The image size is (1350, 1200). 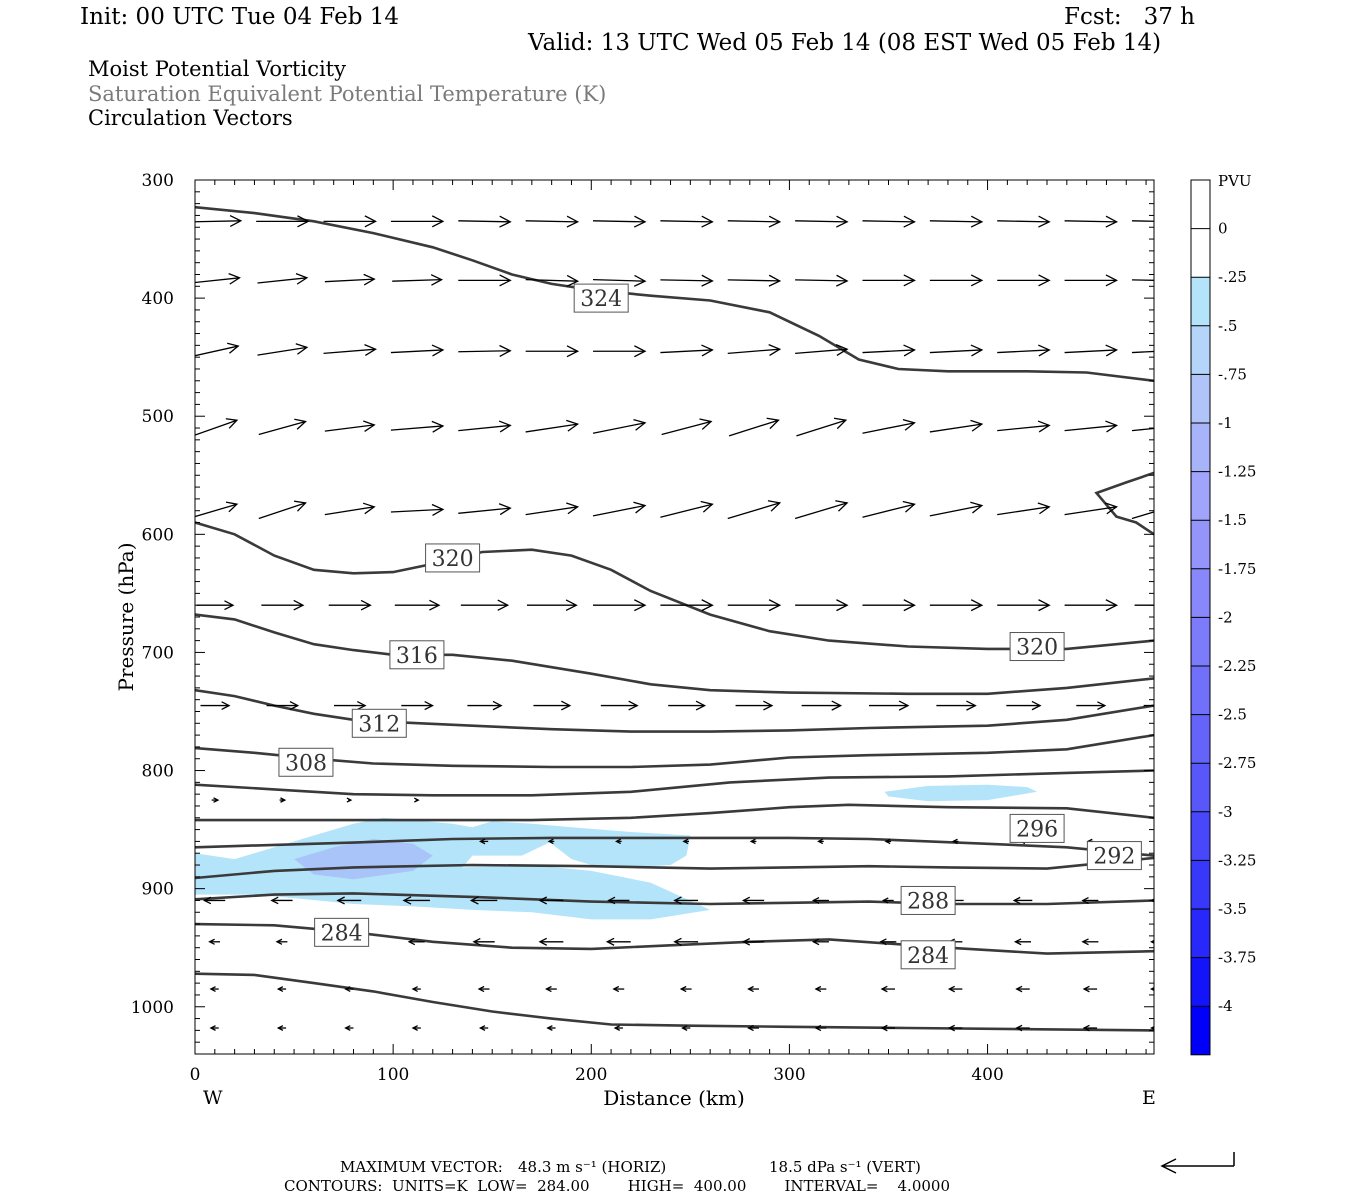 What do you see at coordinates (158, 181) in the screenshot?
I see `y-tick-label: 300` at bounding box center [158, 181].